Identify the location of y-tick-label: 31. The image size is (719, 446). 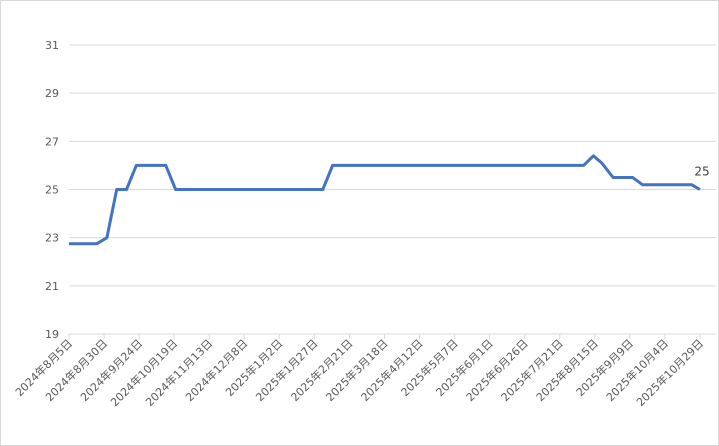
(52, 45).